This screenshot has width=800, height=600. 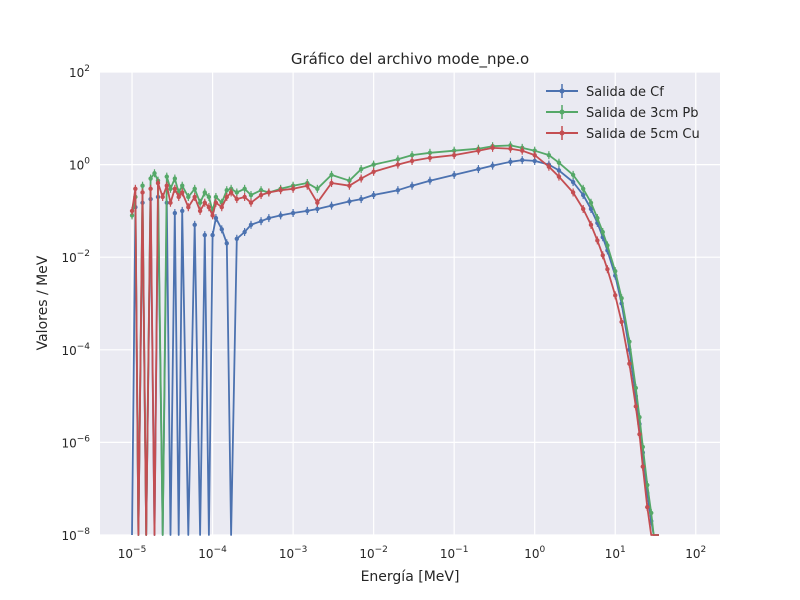 I want to click on y-tick-label: 10², so click(x=79, y=72).